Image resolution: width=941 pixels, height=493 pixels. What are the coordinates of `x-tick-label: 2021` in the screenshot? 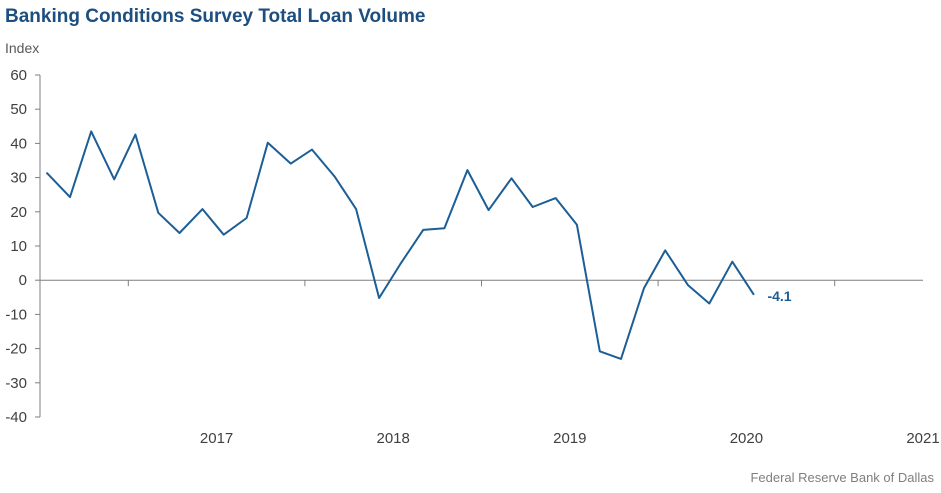 It's located at (922, 438).